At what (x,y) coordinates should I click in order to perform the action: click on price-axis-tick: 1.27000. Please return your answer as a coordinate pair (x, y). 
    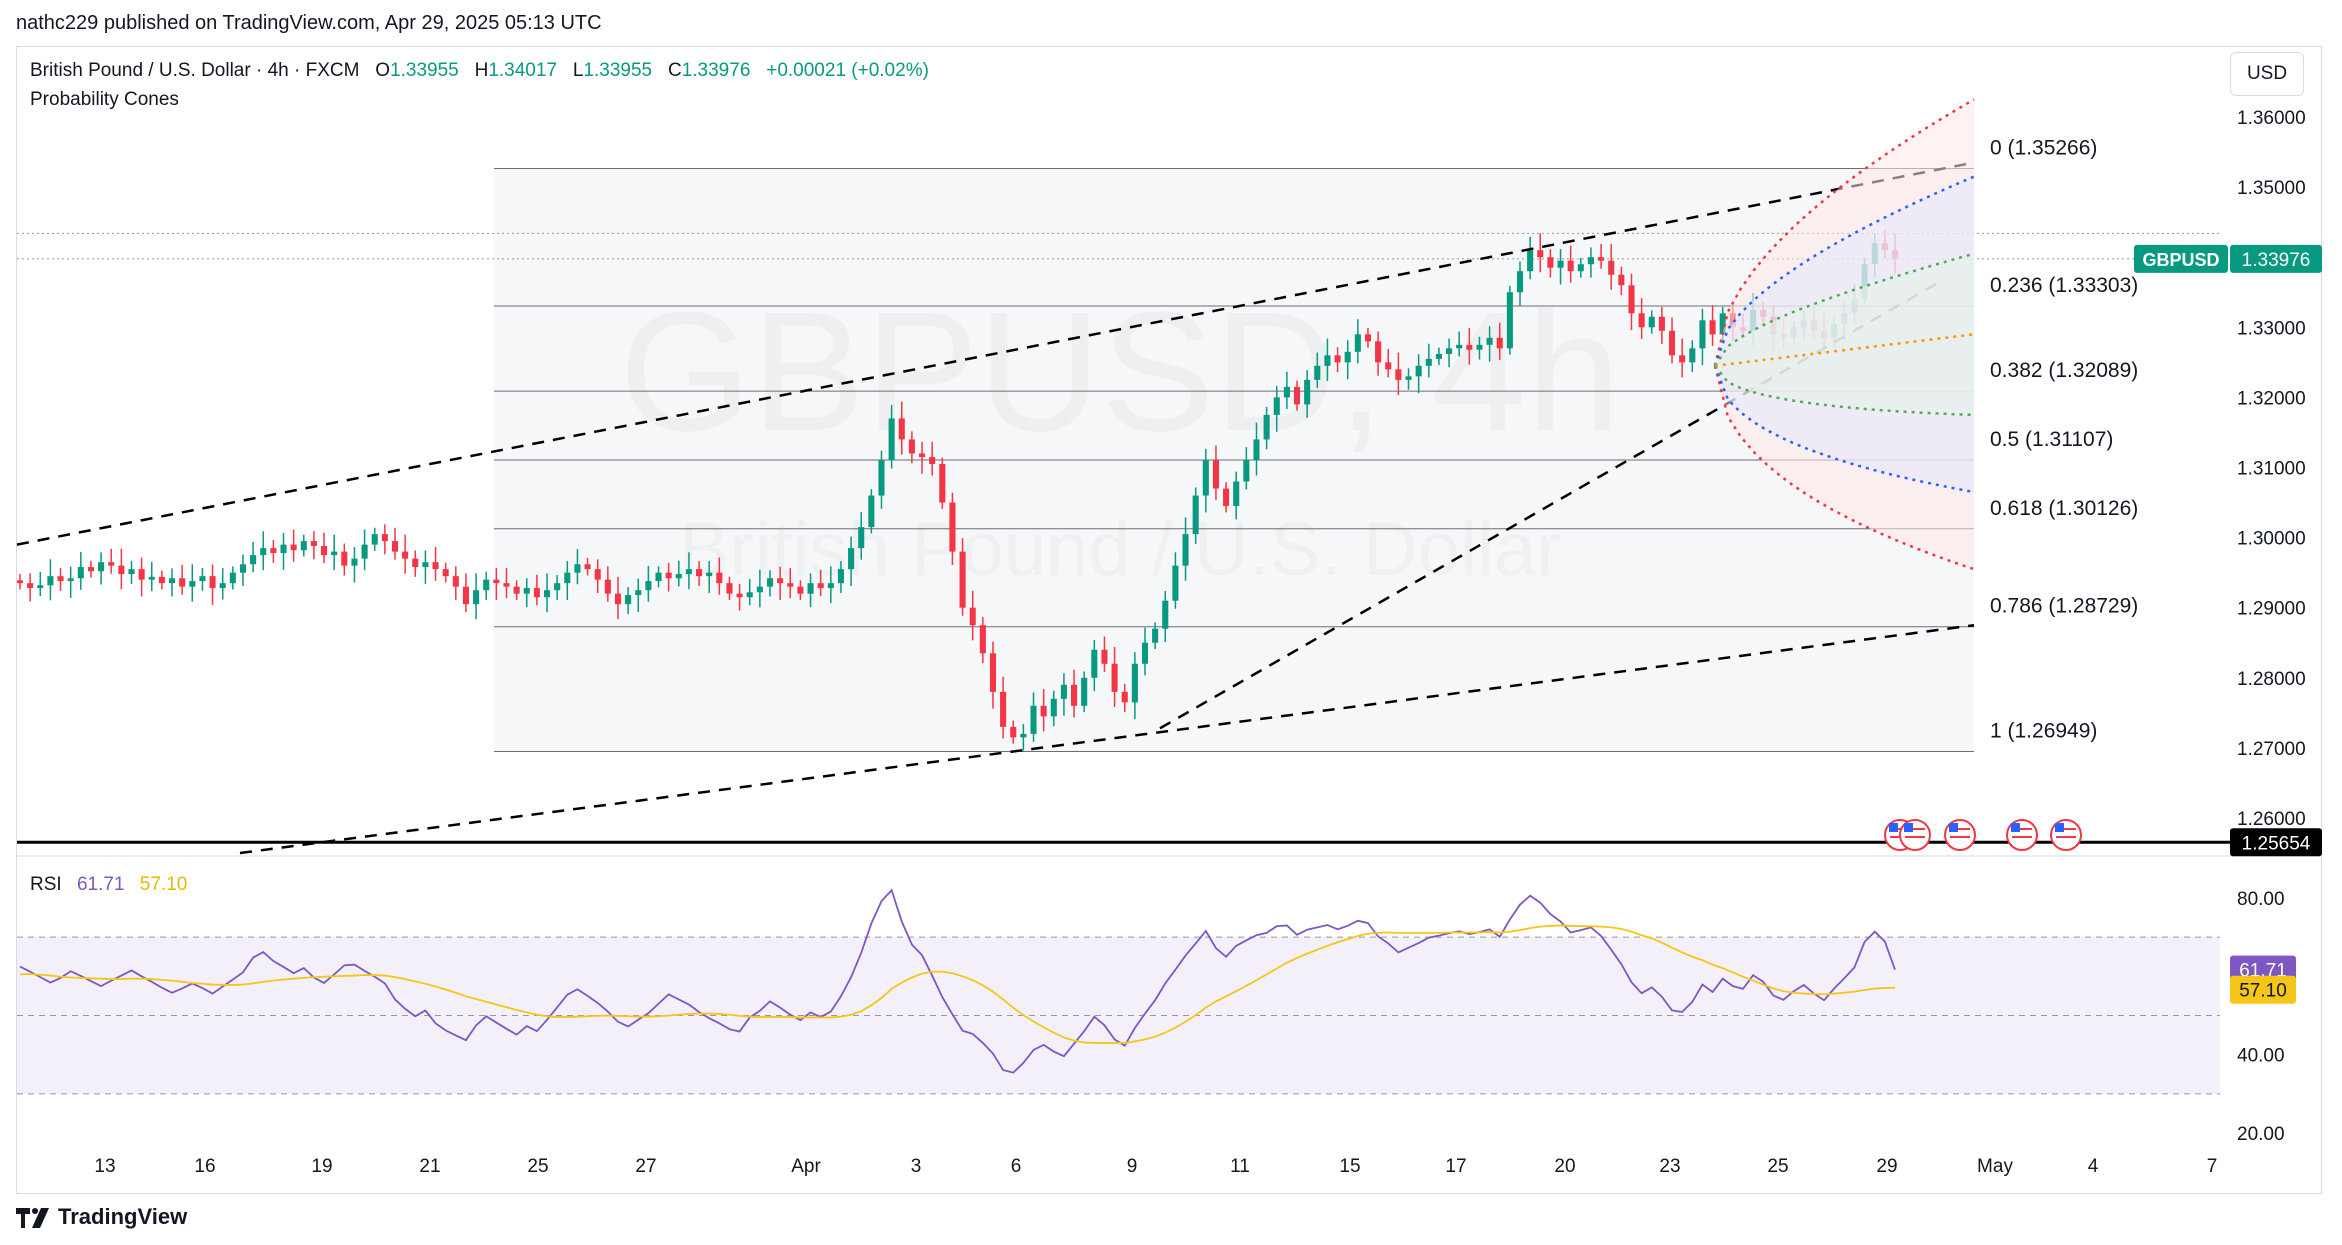
    Looking at the image, I should click on (2271, 749).